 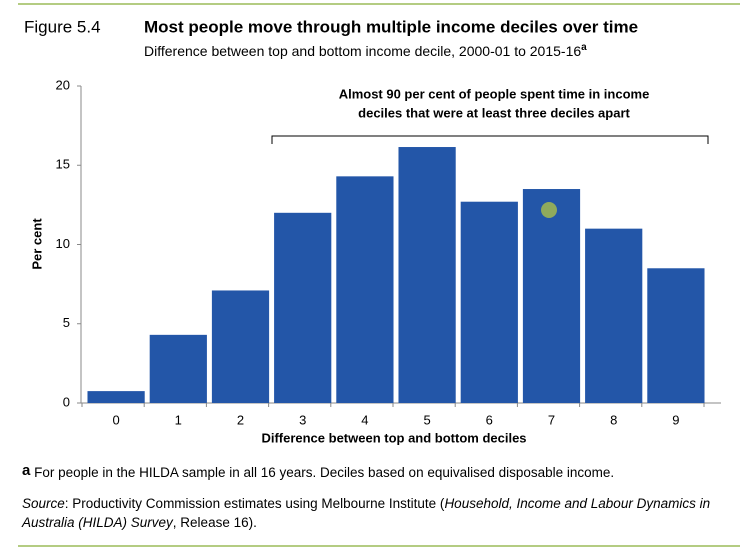 What do you see at coordinates (551, 419) in the screenshot?
I see `x-tick-label: 7` at bounding box center [551, 419].